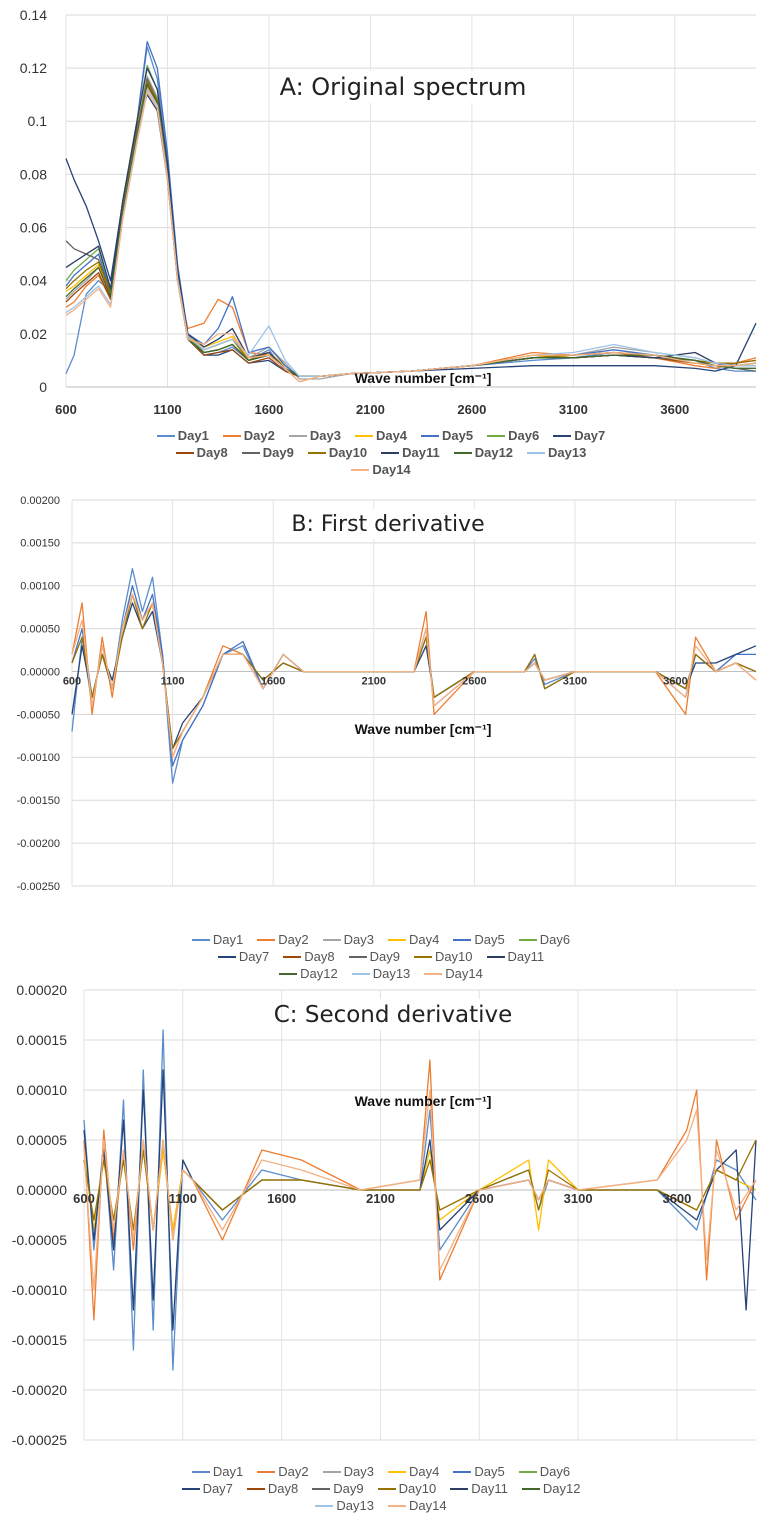 Image resolution: width=762 pixels, height=1513 pixels. What do you see at coordinates (579, 435) in the screenshot?
I see `legend-item-day7: Day7` at bounding box center [579, 435].